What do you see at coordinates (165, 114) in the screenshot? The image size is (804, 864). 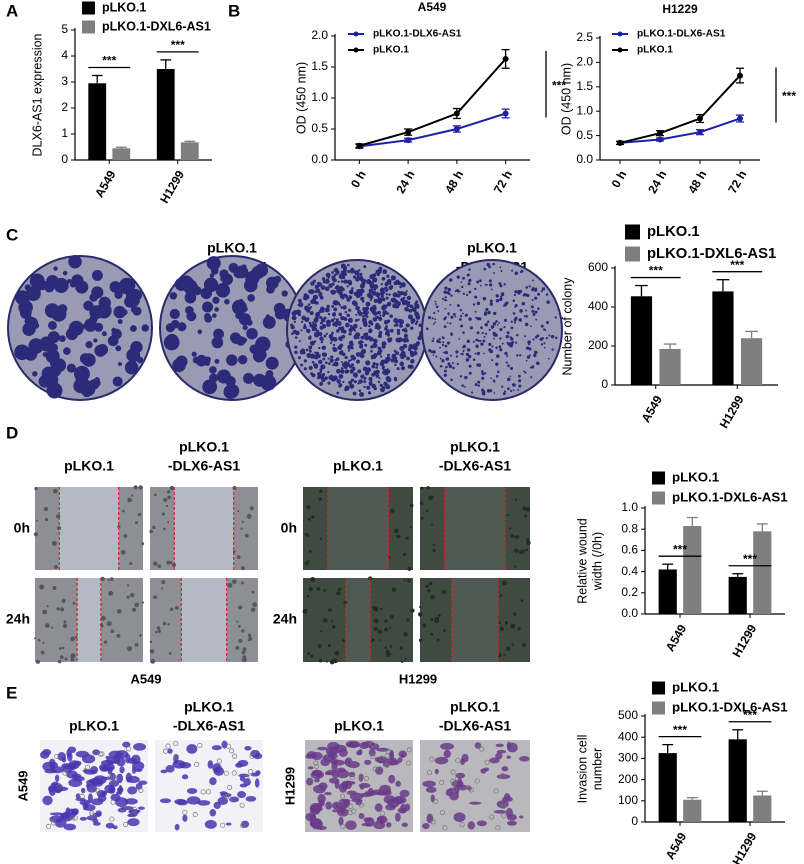 I see `bar` at bounding box center [165, 114].